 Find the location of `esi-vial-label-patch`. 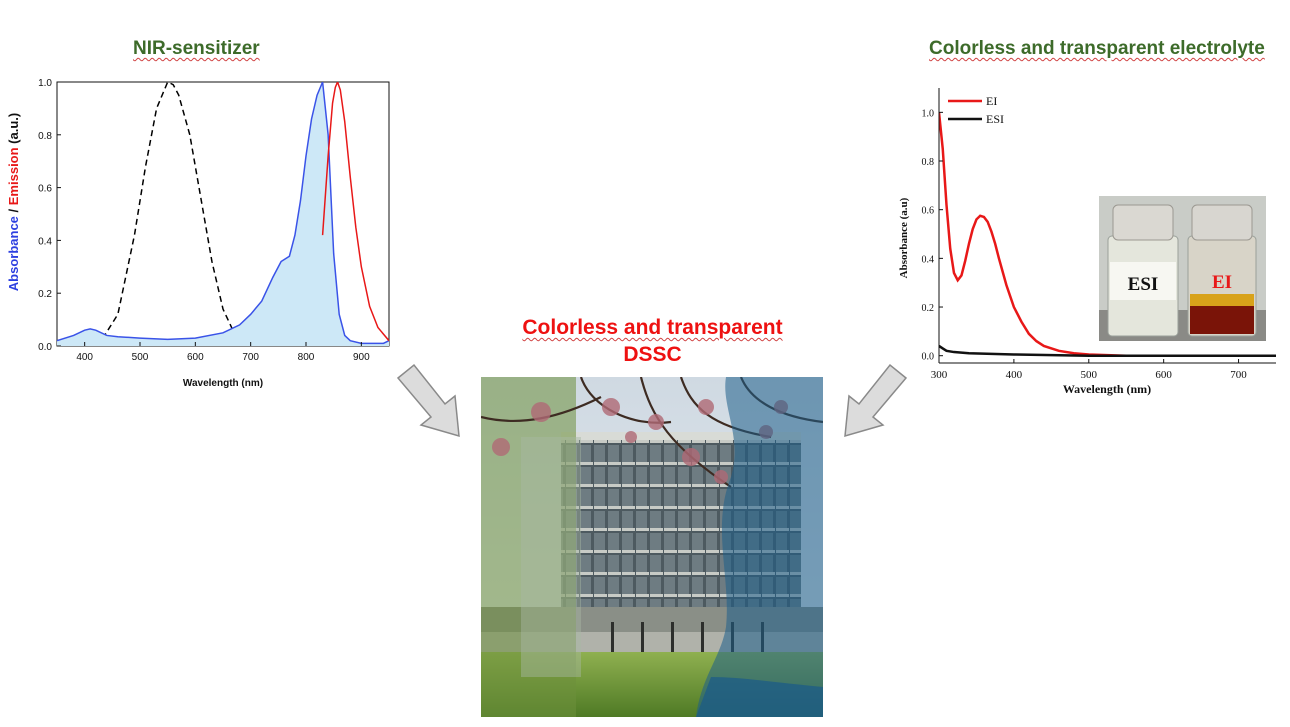

esi-vial-label-patch is located at coordinates (1143, 281).